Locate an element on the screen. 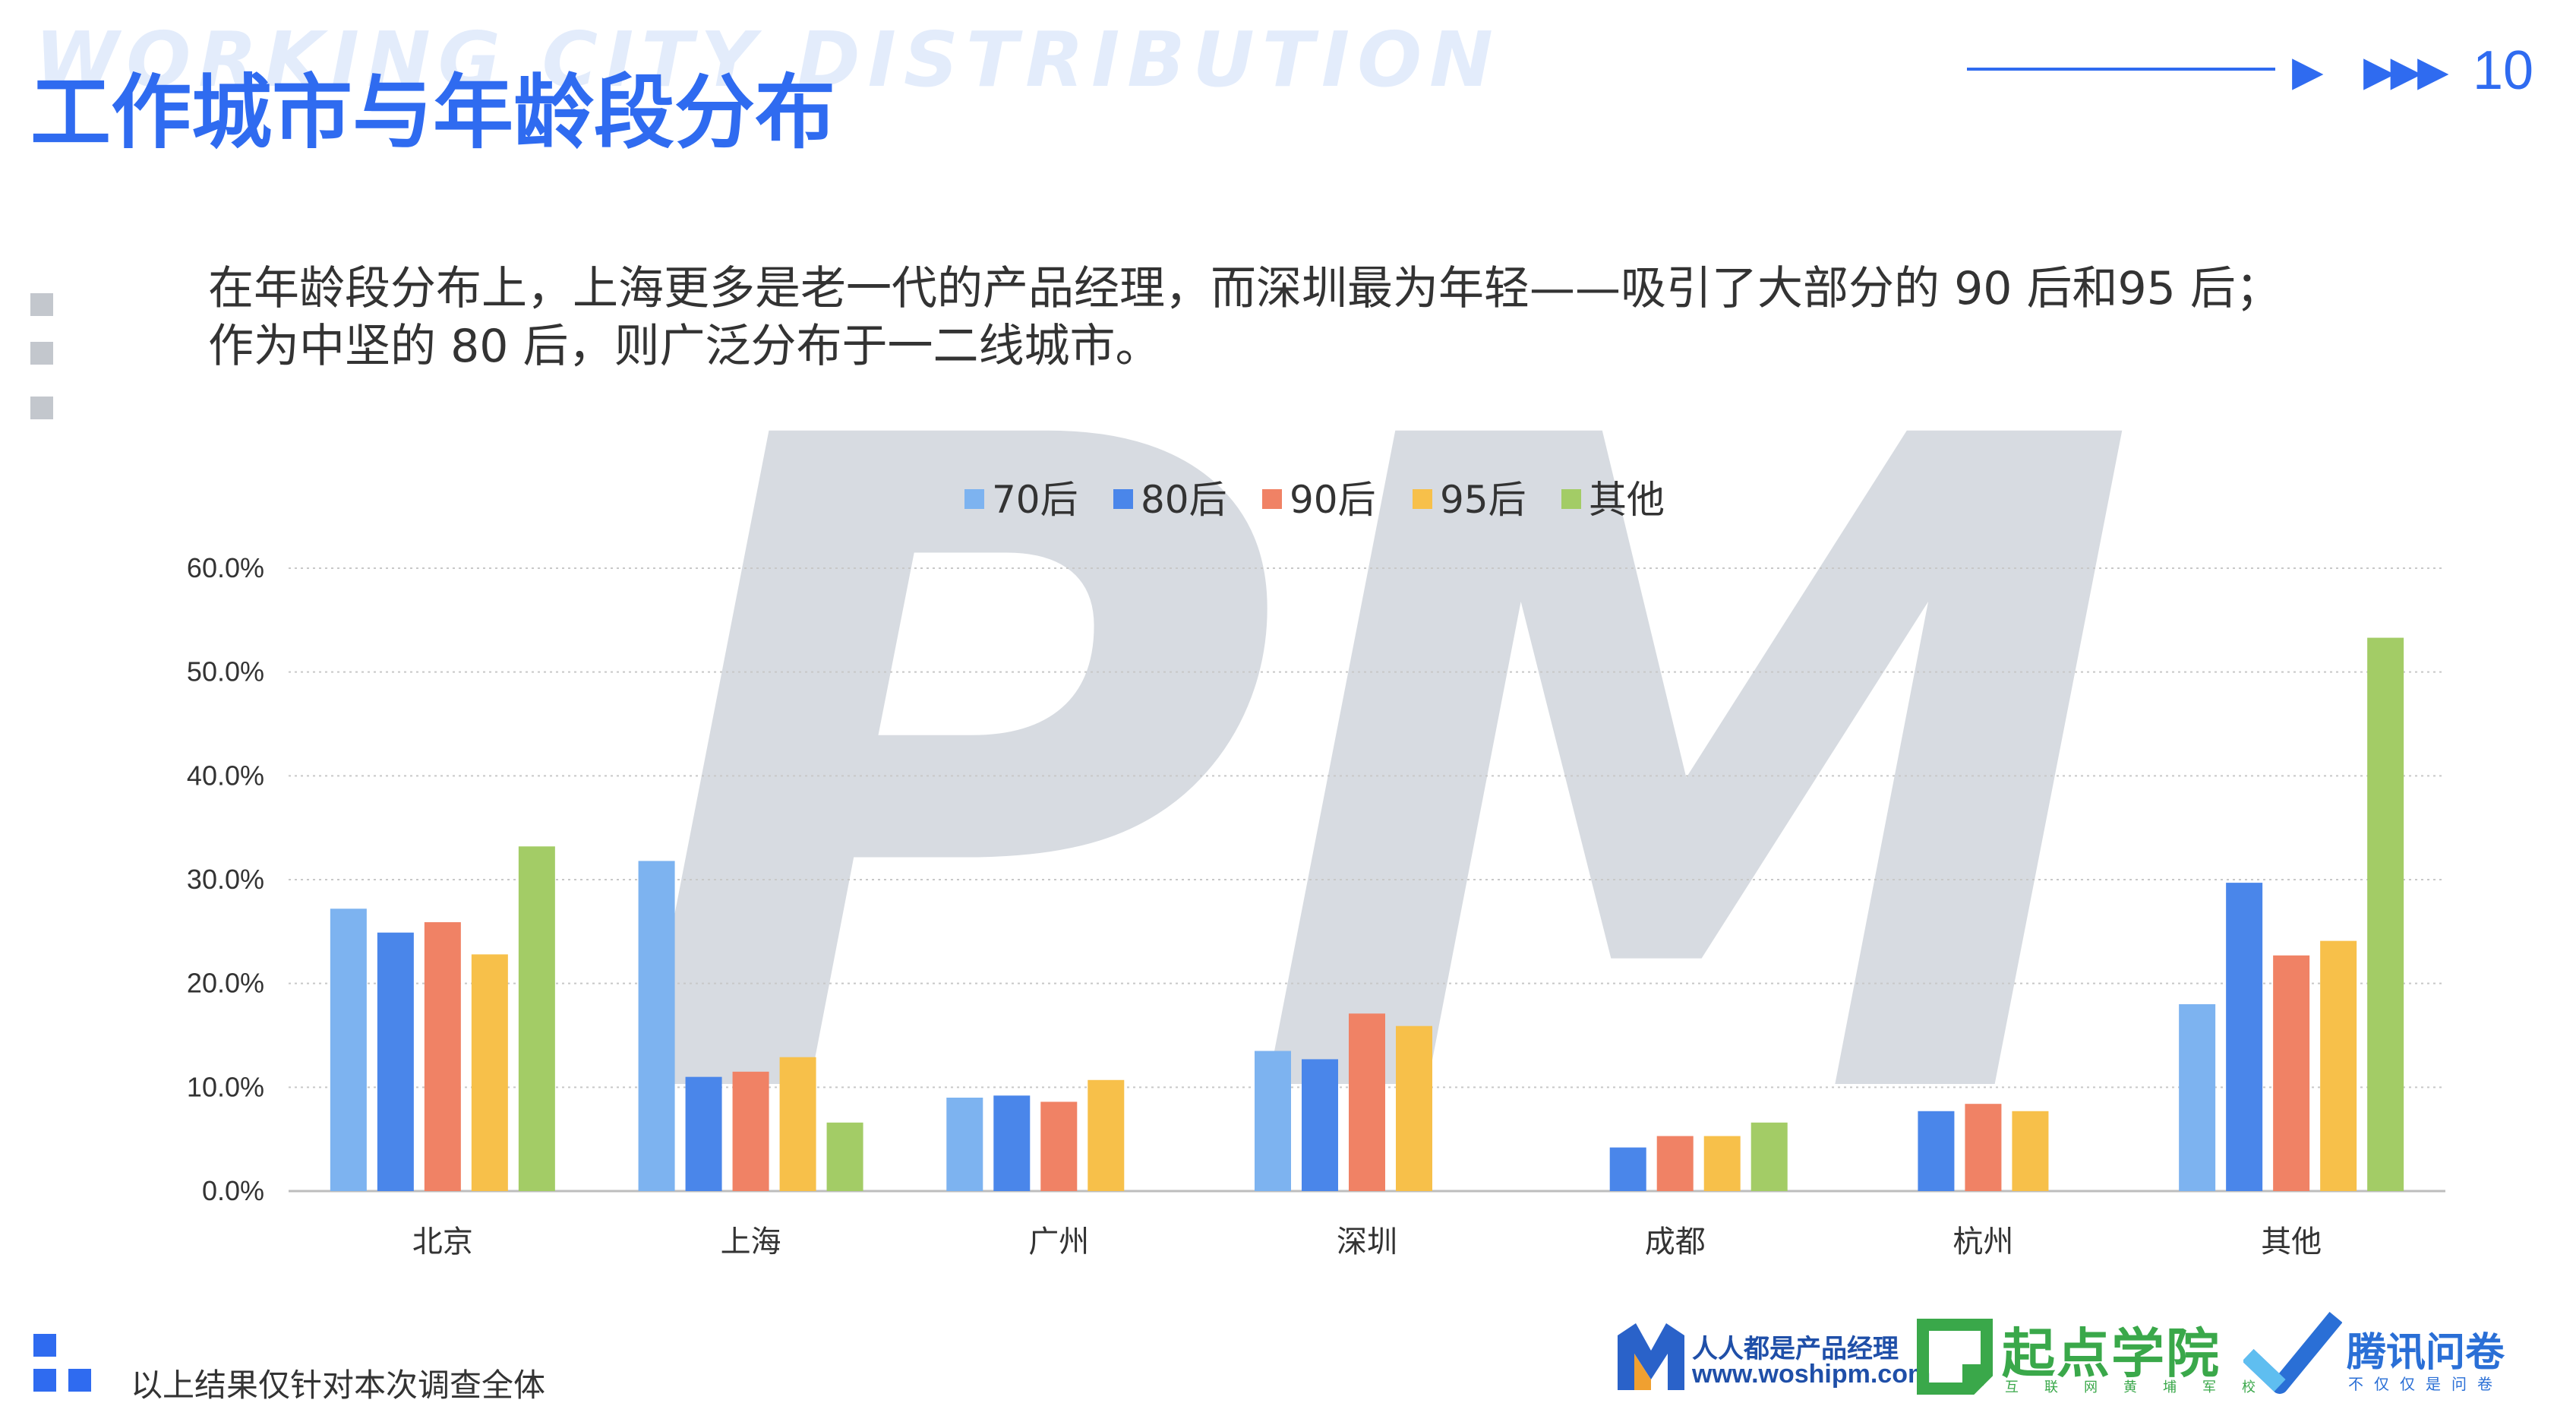 Image resolution: width=2576 pixels, height=1422 pixels. y-tick-label: 30.0% is located at coordinates (225, 879).